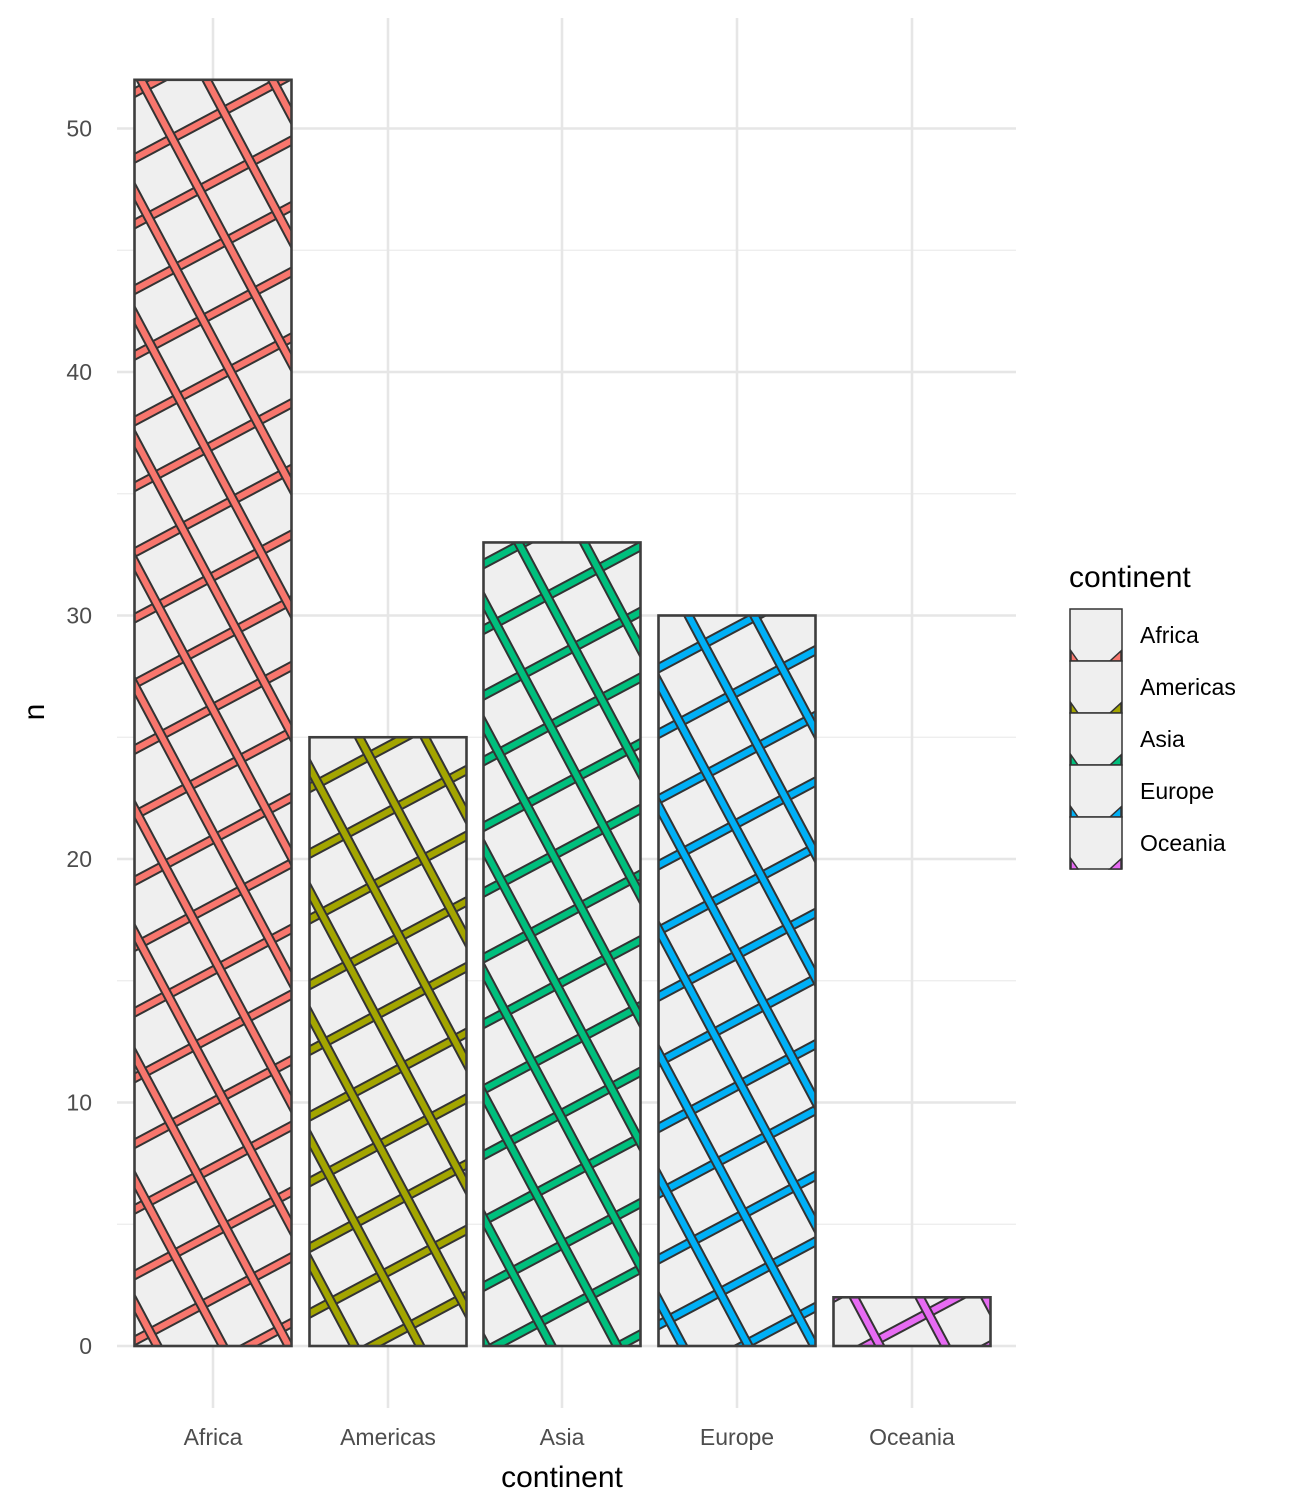 This screenshot has height=1512, width=1296. Describe the element at coordinates (79, 129) in the screenshot. I see `y-tick-label: 50` at that location.